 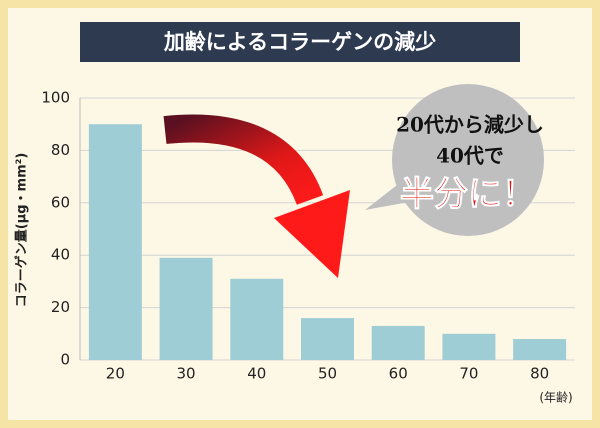 I want to click on y-tick-label: 100, so click(x=55, y=98).